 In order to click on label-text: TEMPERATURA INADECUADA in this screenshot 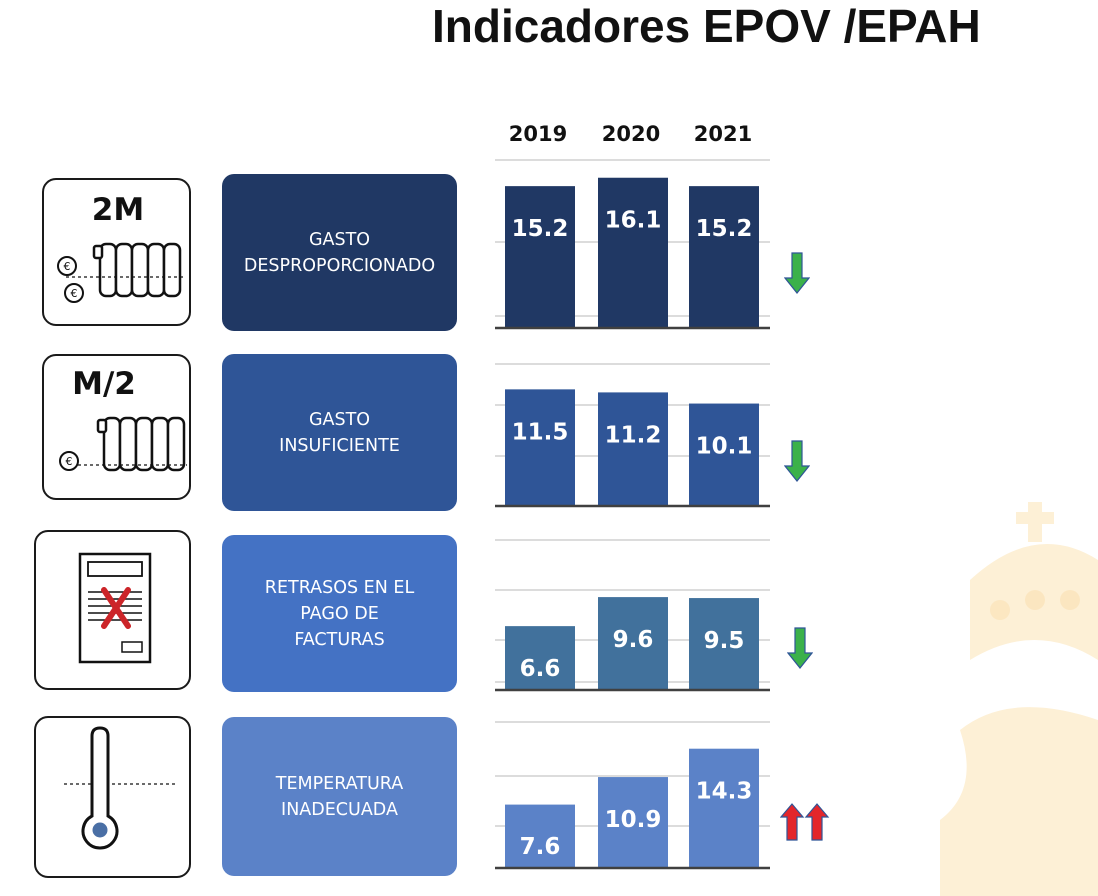, I will do `click(339, 796)`.